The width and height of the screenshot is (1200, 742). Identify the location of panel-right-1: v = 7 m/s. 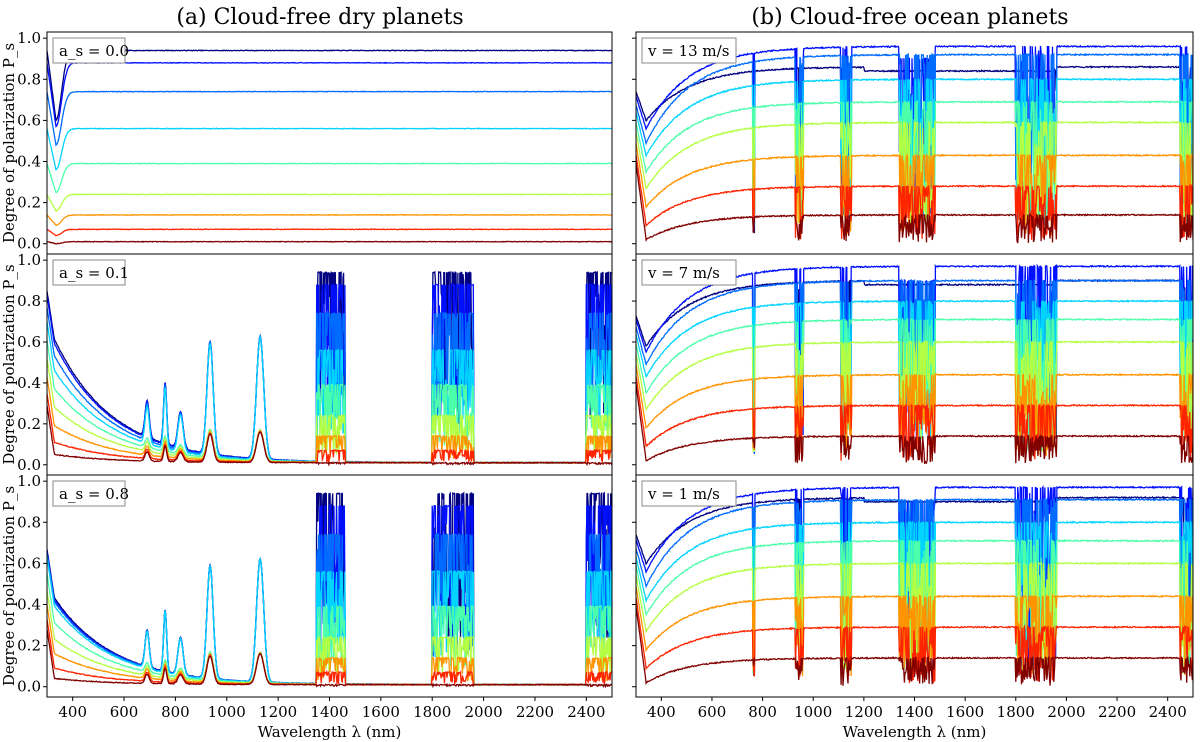
(913, 364).